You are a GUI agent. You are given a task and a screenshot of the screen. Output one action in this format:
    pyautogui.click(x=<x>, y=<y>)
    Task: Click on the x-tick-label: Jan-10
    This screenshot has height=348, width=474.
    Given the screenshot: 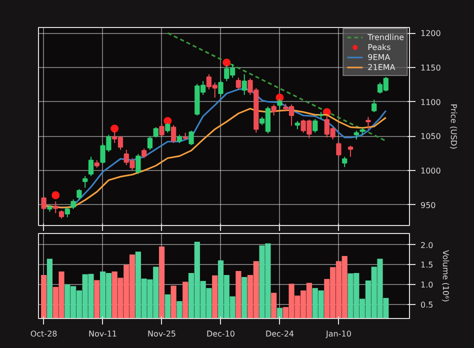 What is the action you would take?
    pyautogui.click(x=338, y=334)
    